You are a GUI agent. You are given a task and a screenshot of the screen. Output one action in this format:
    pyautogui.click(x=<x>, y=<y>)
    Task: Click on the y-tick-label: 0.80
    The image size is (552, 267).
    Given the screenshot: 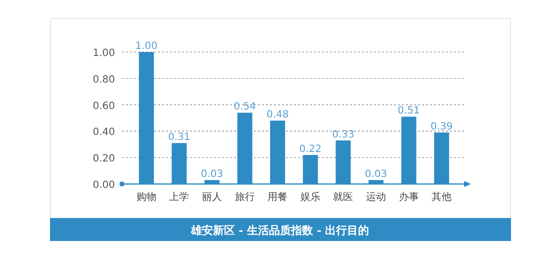 What is the action you would take?
    pyautogui.click(x=103, y=80)
    